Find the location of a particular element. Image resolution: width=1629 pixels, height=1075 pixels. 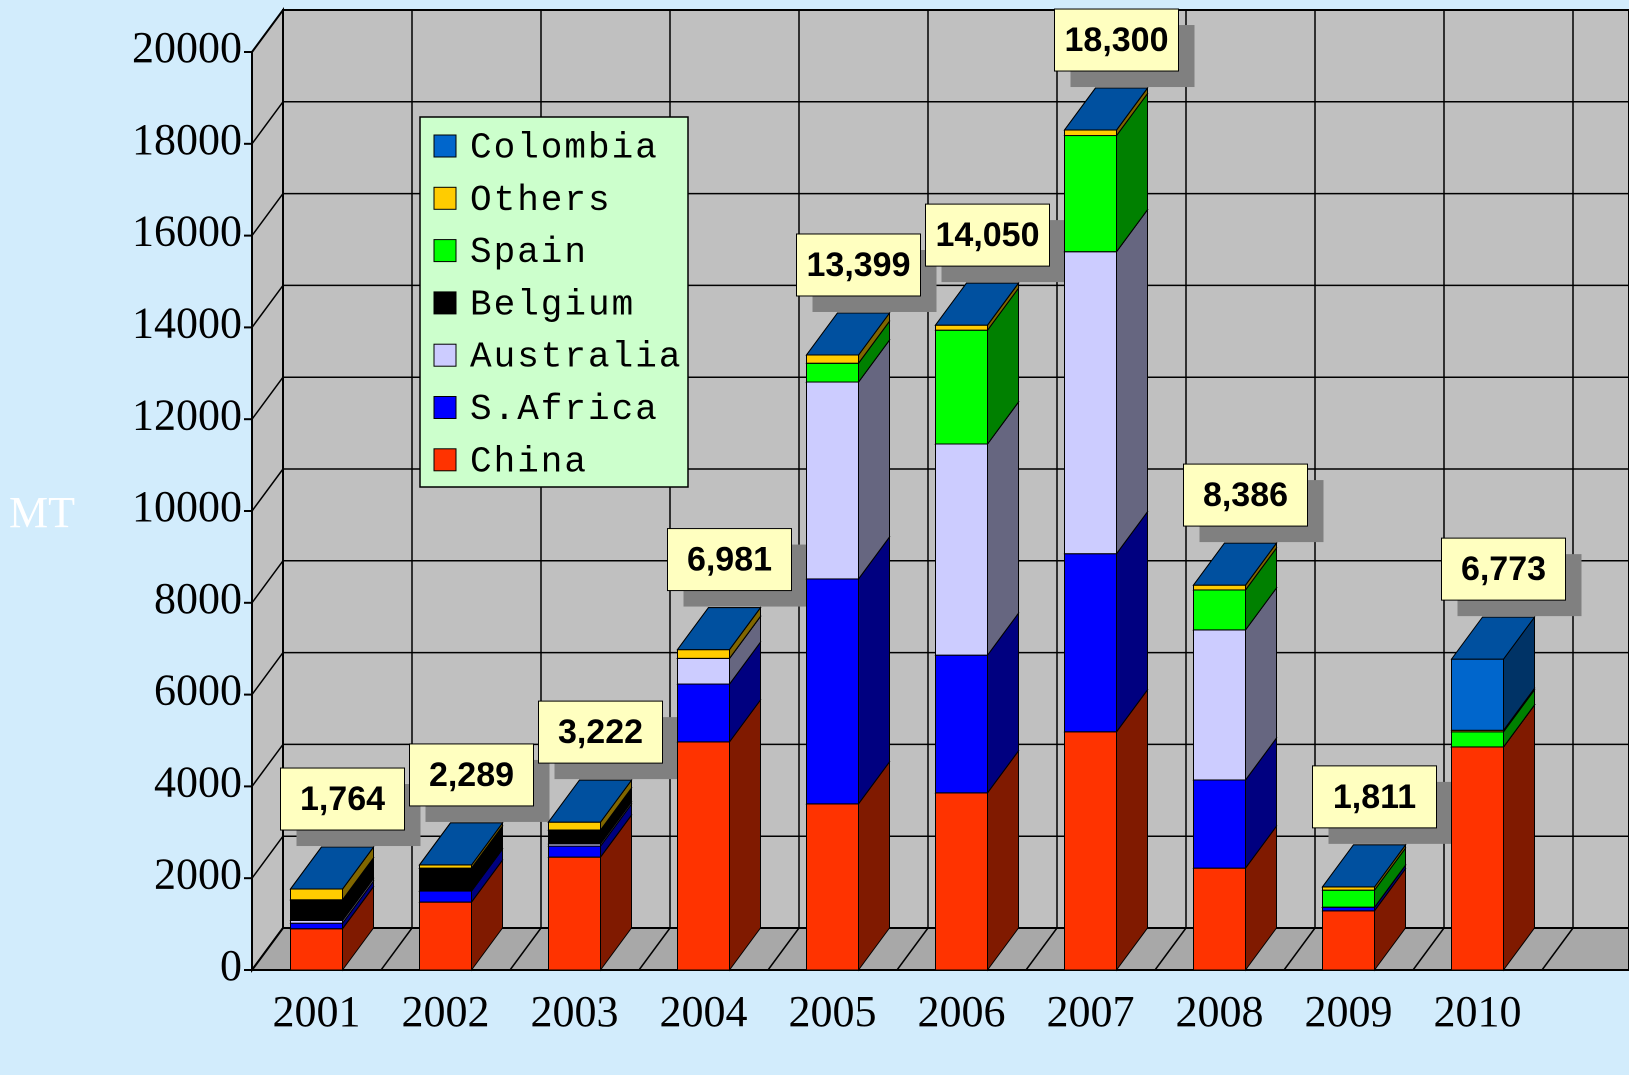

y-tick-label: 8000 is located at coordinates (198, 598).